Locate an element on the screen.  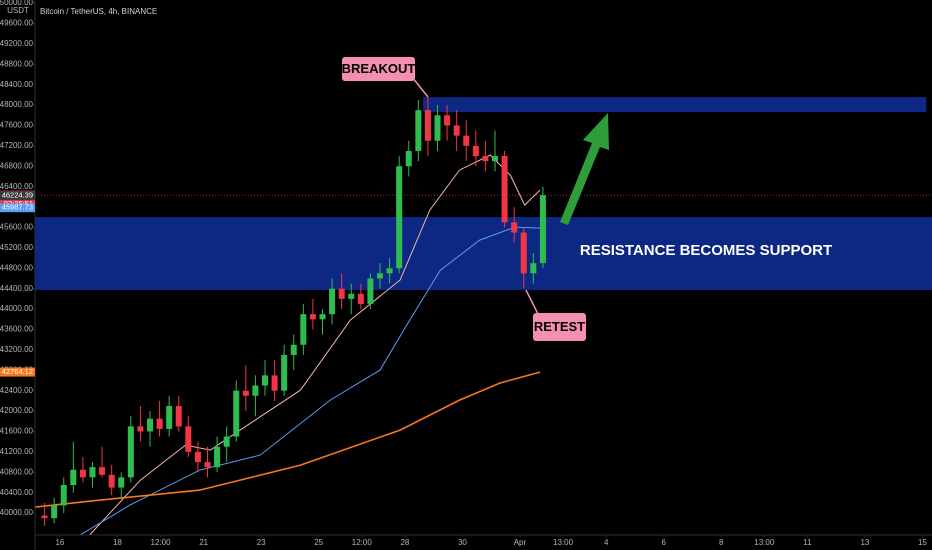
y-tick-label: 47600.00 is located at coordinates (17, 125).